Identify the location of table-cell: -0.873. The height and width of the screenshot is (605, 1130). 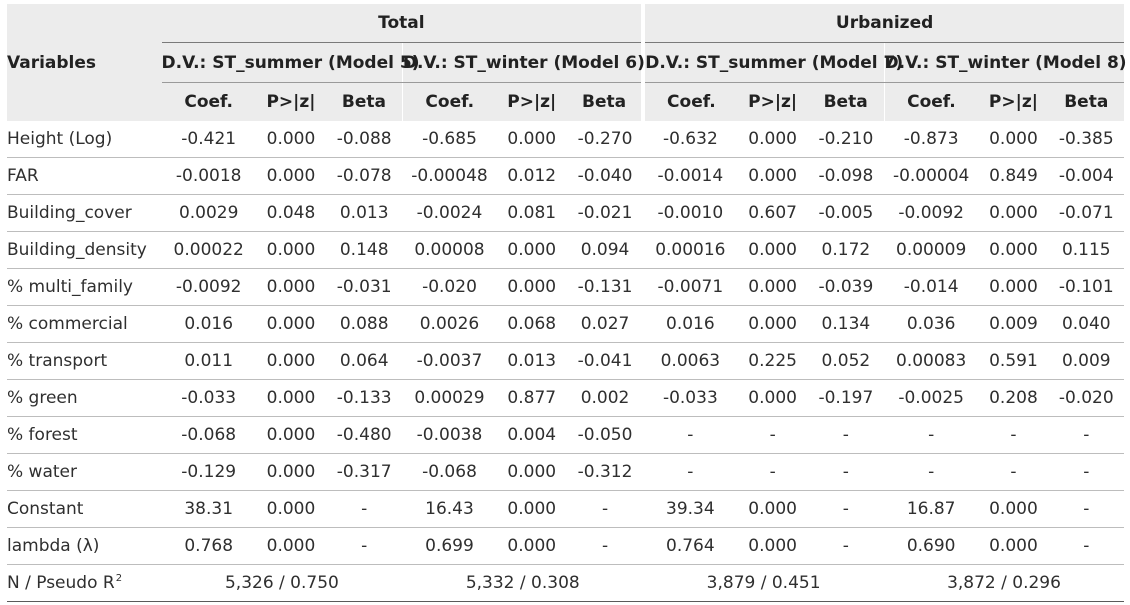
(931, 139).